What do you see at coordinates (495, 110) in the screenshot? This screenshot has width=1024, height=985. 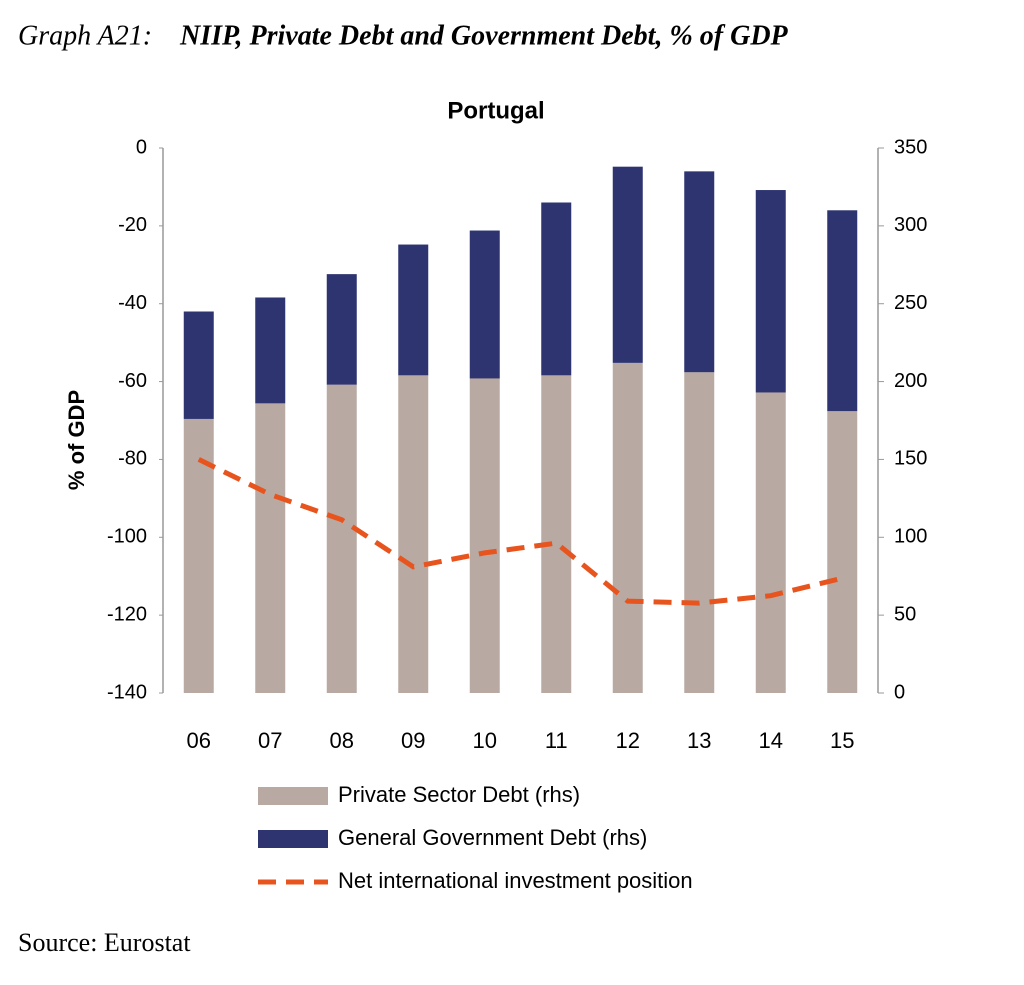 I see `chart-title: Portugal` at bounding box center [495, 110].